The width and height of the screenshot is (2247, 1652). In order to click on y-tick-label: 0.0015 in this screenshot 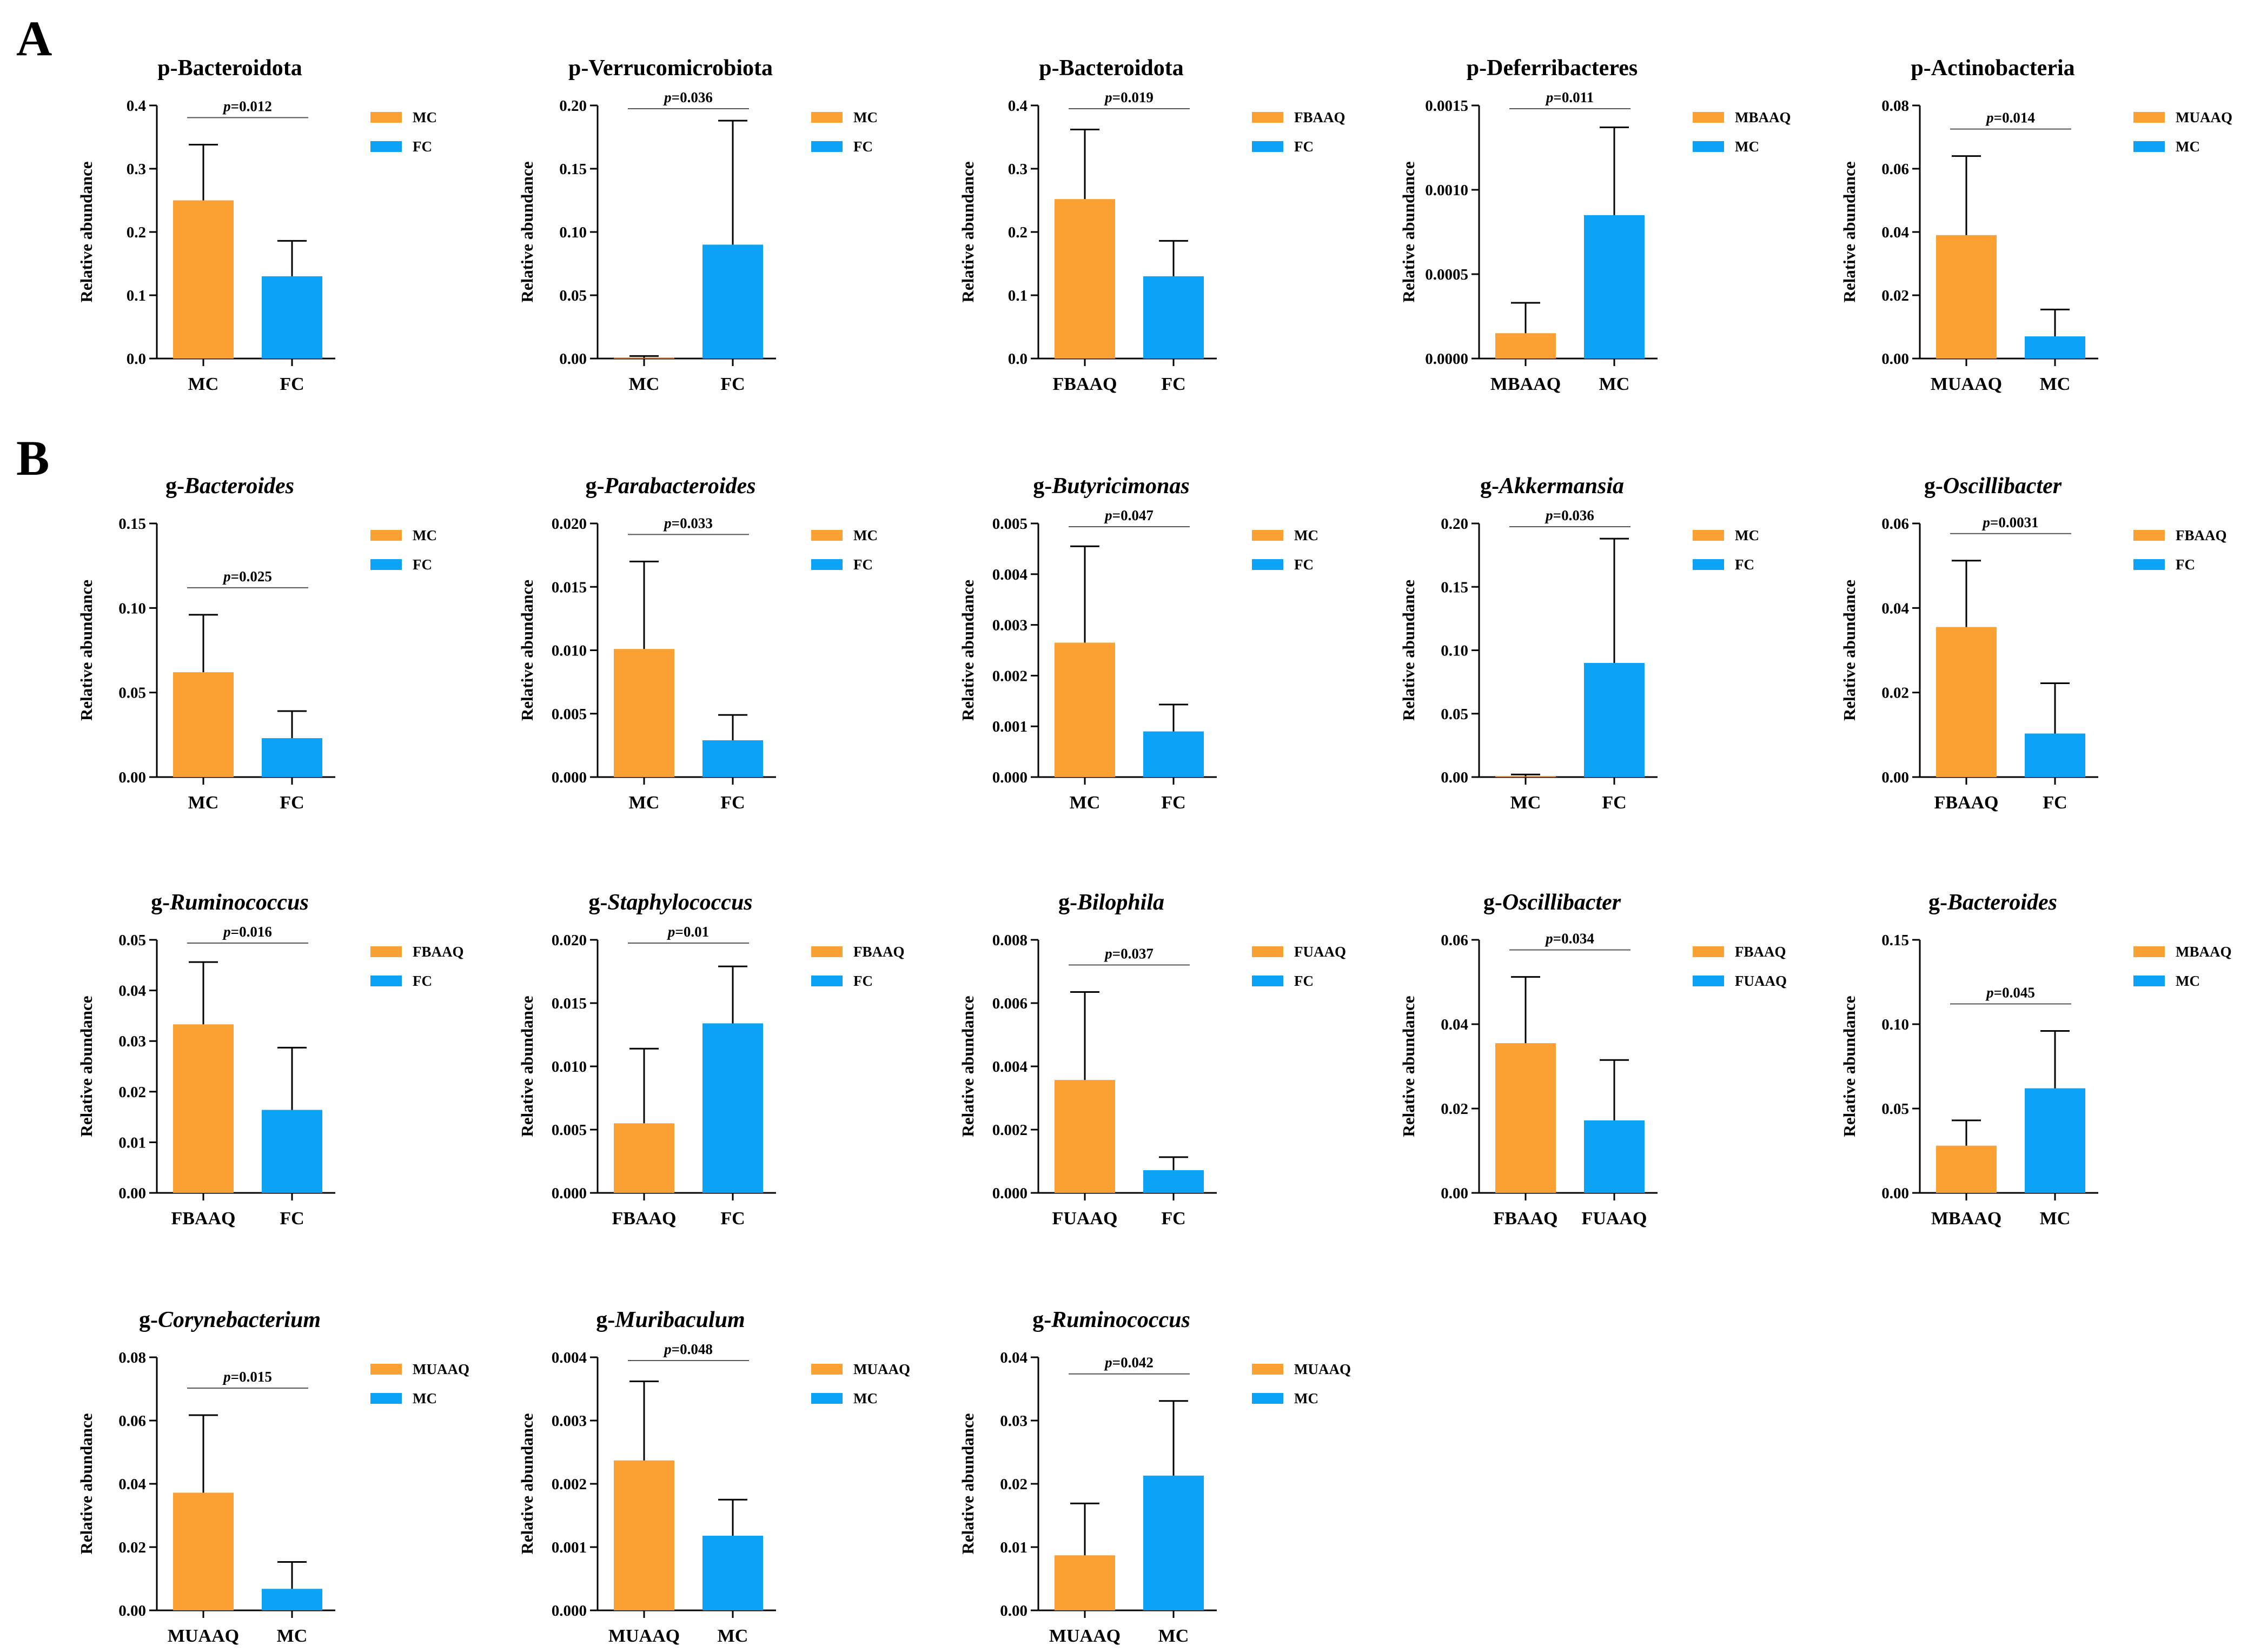, I will do `click(1447, 106)`.